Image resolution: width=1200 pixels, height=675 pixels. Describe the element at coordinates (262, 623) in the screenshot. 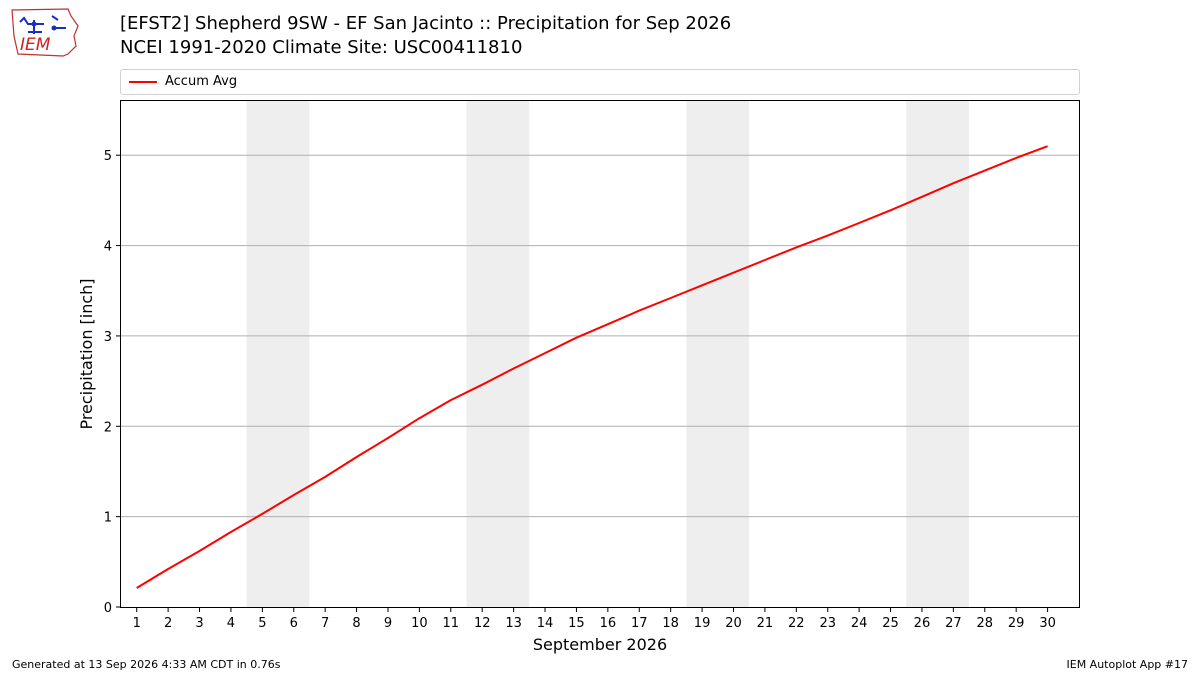

I see `x-tick-label-5: 5` at that location.